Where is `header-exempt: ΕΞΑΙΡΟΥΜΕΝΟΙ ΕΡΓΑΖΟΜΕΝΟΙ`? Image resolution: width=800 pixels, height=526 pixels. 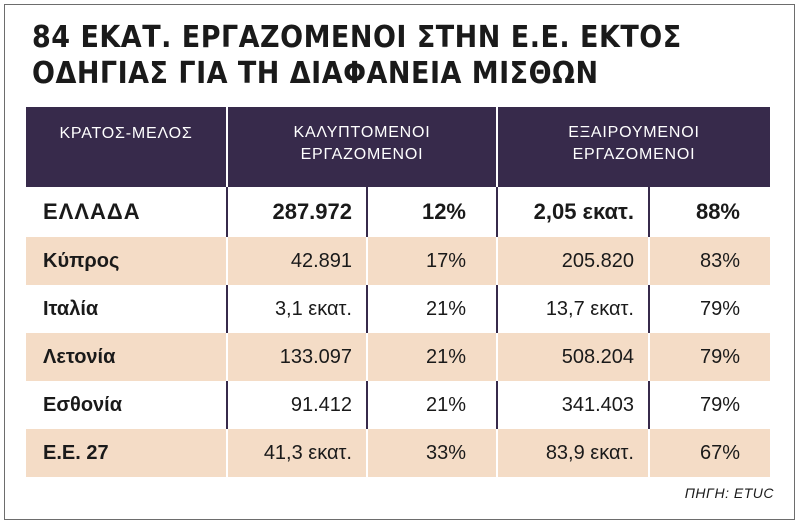
header-exempt: ΕΞΑΙΡΟΥΜΕΝΟΙ ΕΡΓΑΖΟΜΕΝΟΙ is located at coordinates (633, 147).